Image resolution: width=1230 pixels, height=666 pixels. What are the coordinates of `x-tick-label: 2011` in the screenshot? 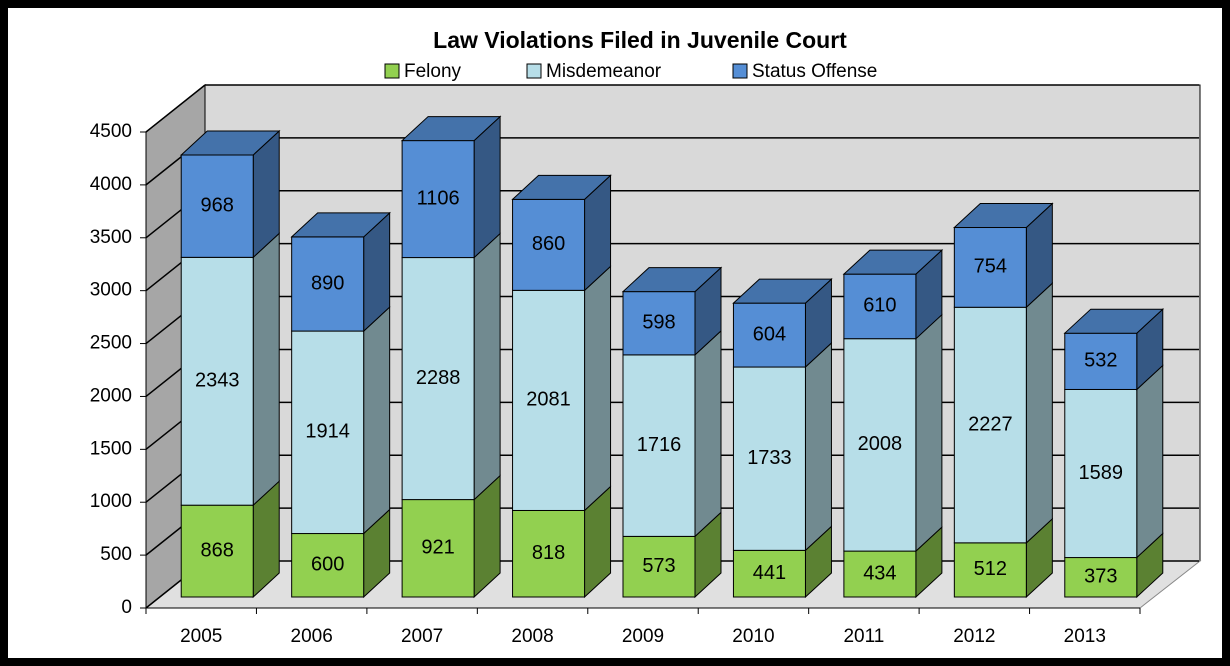 It's located at (863, 636).